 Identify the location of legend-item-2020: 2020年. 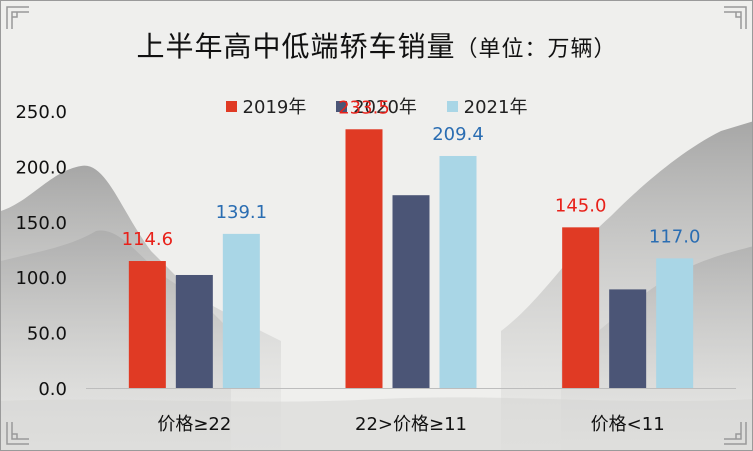
(376, 106).